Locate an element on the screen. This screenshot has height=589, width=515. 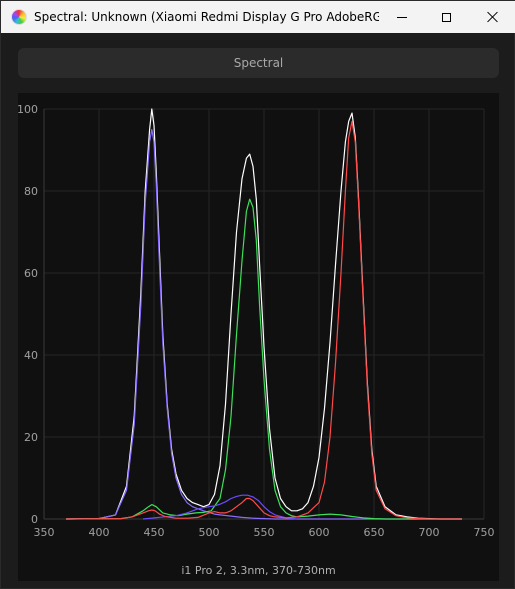
x-tick-label: 550 is located at coordinates (264, 532).